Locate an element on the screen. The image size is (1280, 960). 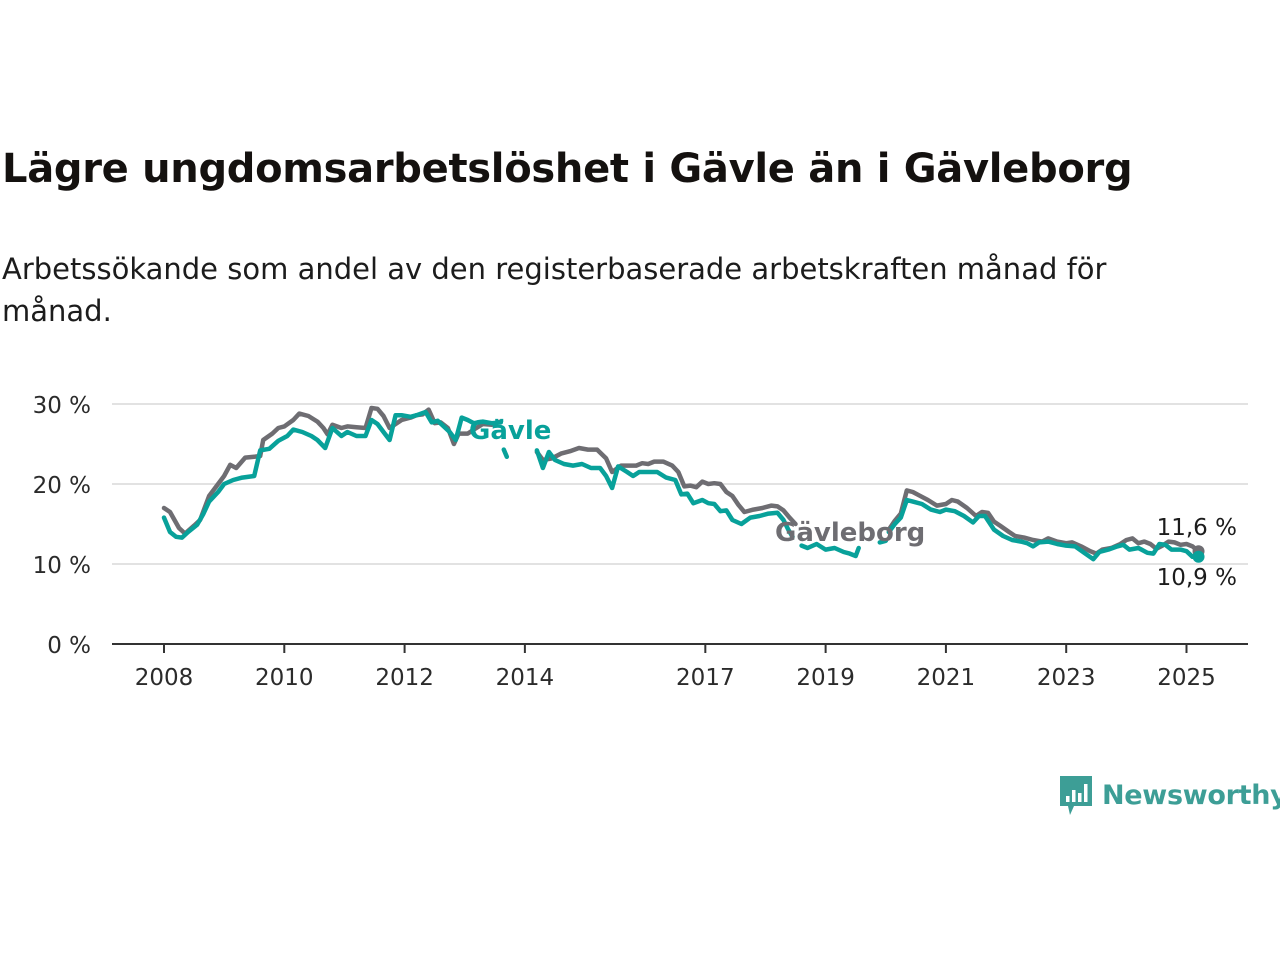
y-tick-label: 0 % is located at coordinates (69, 646).